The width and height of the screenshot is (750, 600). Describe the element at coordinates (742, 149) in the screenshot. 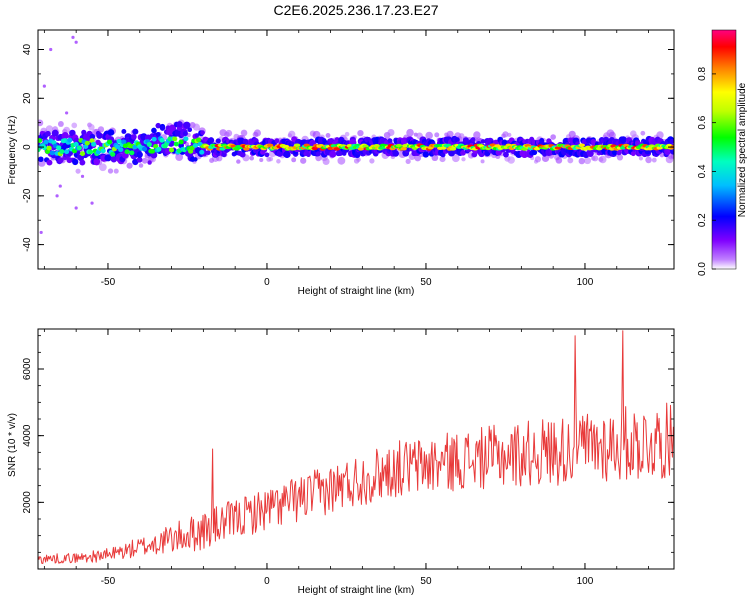

I see `colorbar-label: Normalized spectral amplitude` at that location.